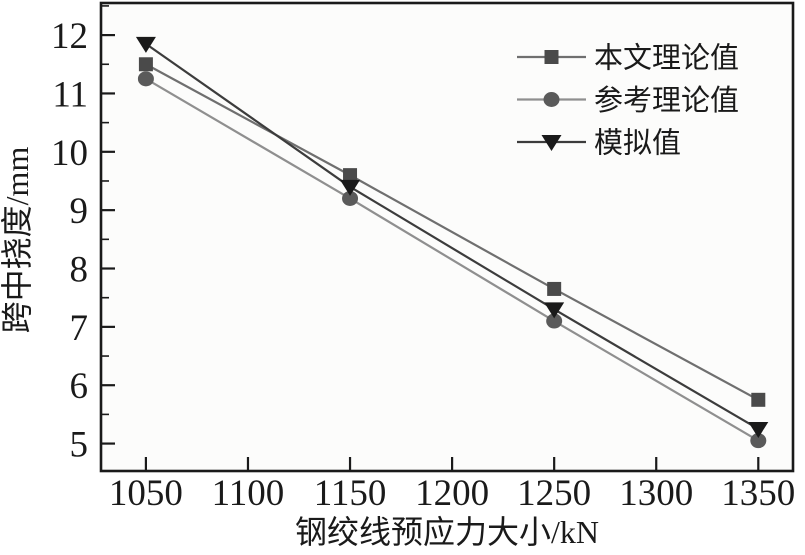 This screenshot has width=805, height=555. Describe the element at coordinates (69, 153) in the screenshot. I see `y-tick-label: 10` at that location.